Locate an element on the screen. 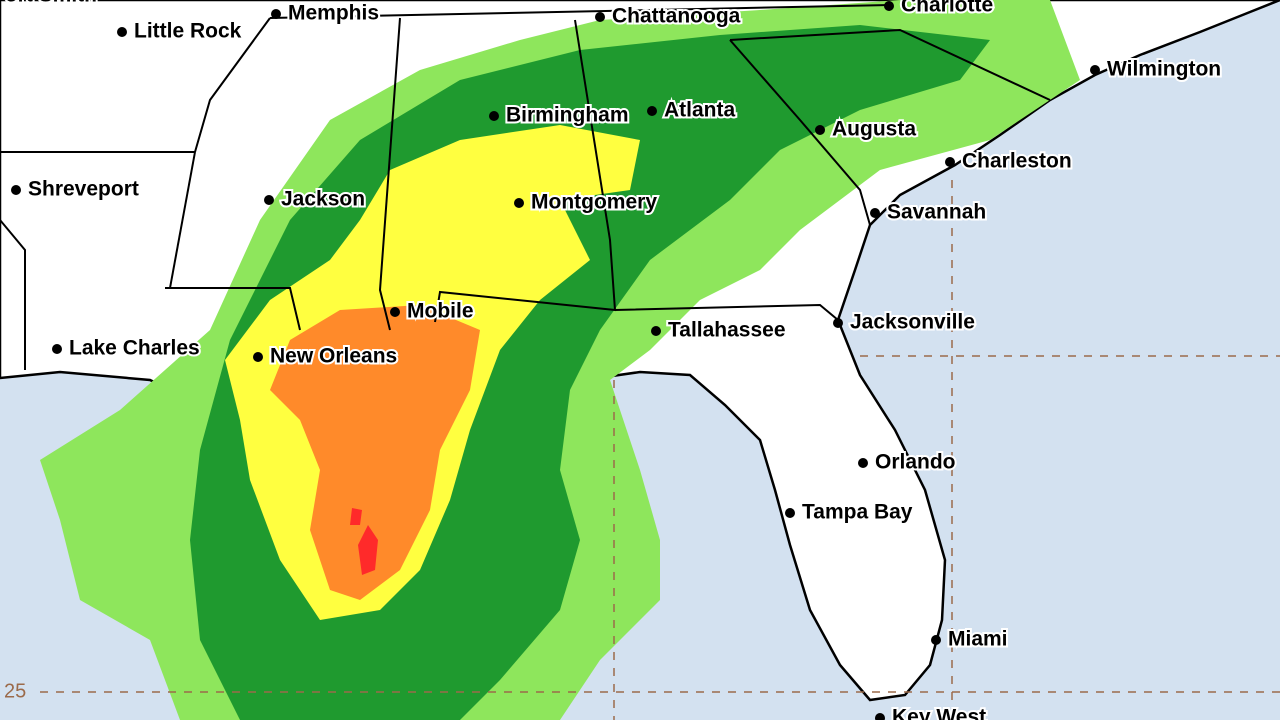 The image size is (1280, 720). city-label: Augusta is located at coordinates (874, 129).